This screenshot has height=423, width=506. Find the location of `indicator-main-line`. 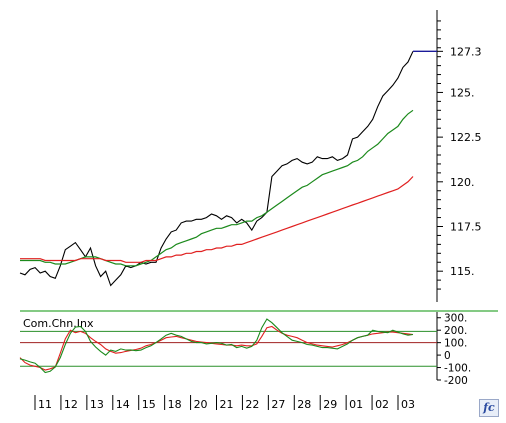

indicator-main-line is located at coordinates (216, 348).